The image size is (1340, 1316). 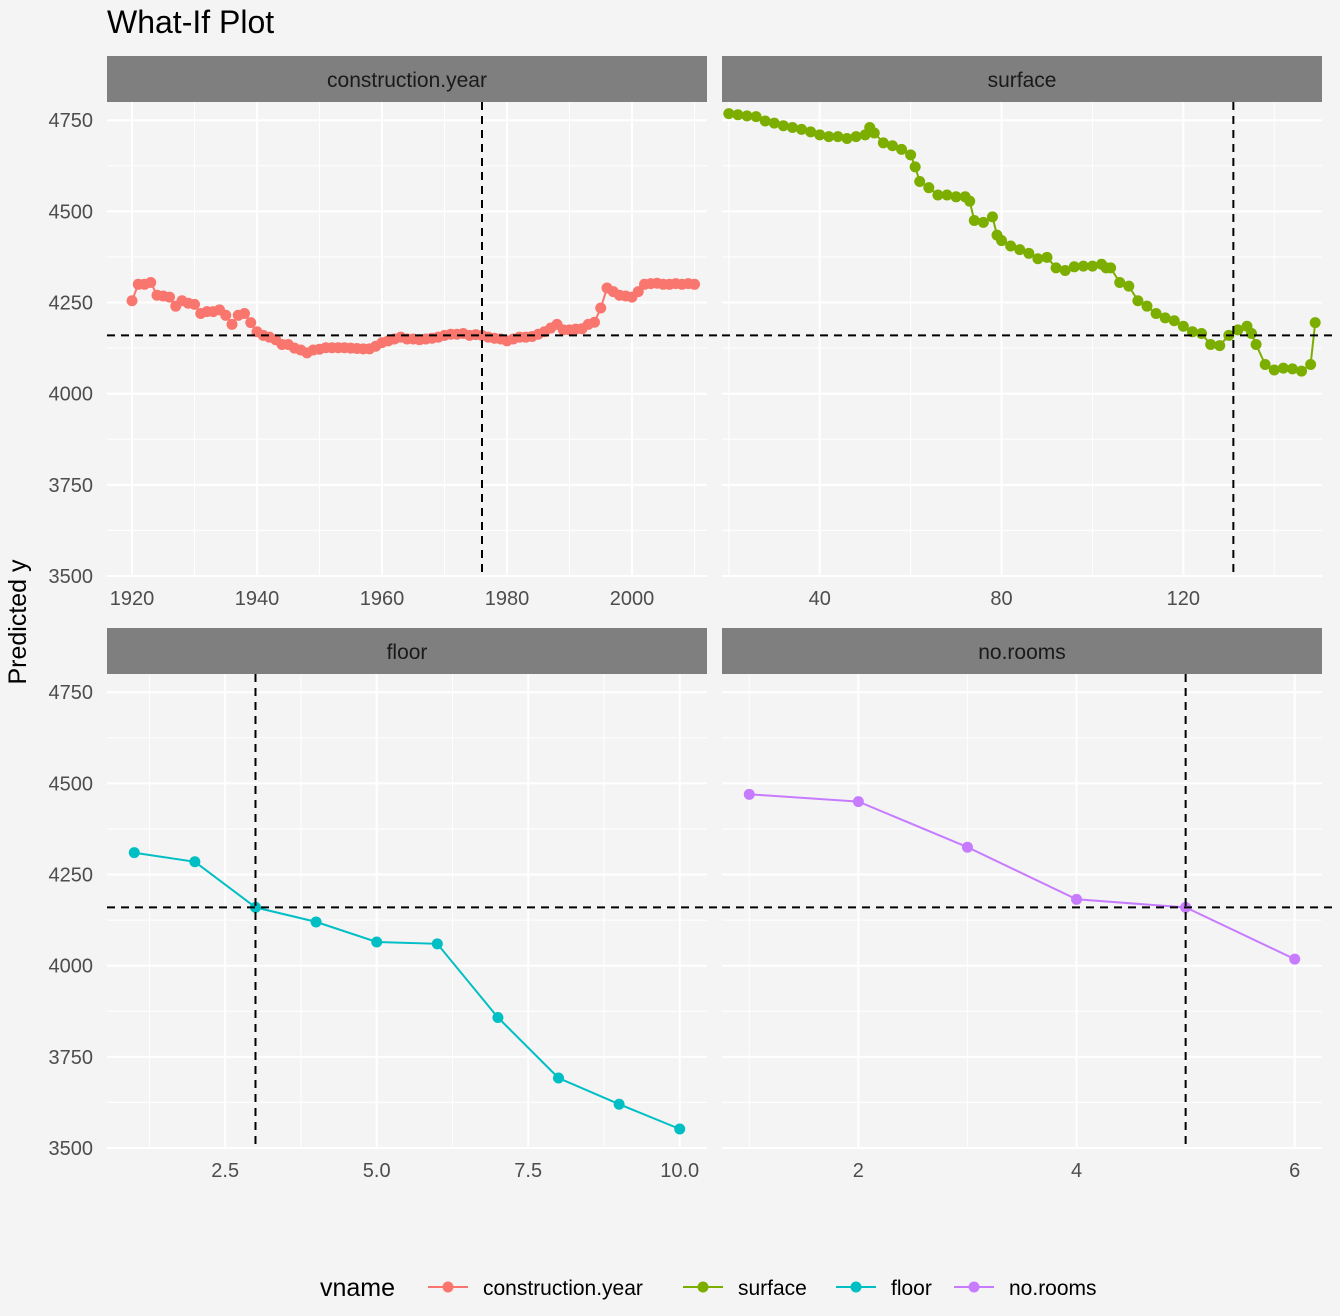 What do you see at coordinates (1022, 651) in the screenshot?
I see `facet-strip` at bounding box center [1022, 651].